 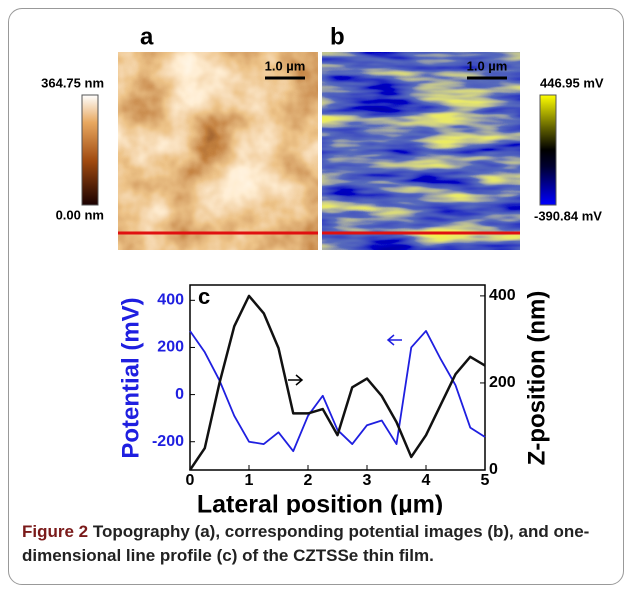 I want to click on y-tick-label: -200, so click(x=168, y=441).